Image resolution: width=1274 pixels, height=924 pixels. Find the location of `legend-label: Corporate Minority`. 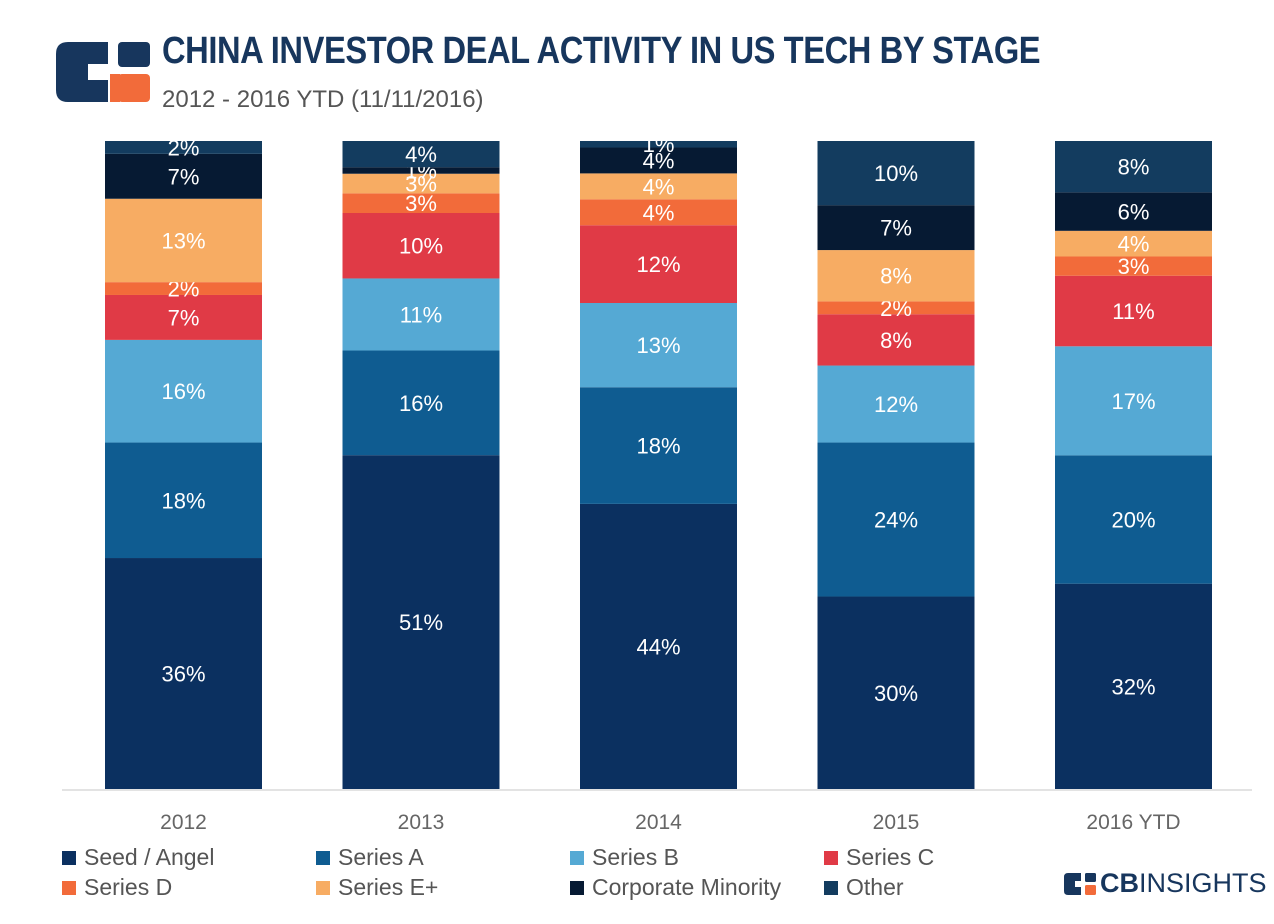

legend-label: Corporate Minority is located at coordinates (687, 887).